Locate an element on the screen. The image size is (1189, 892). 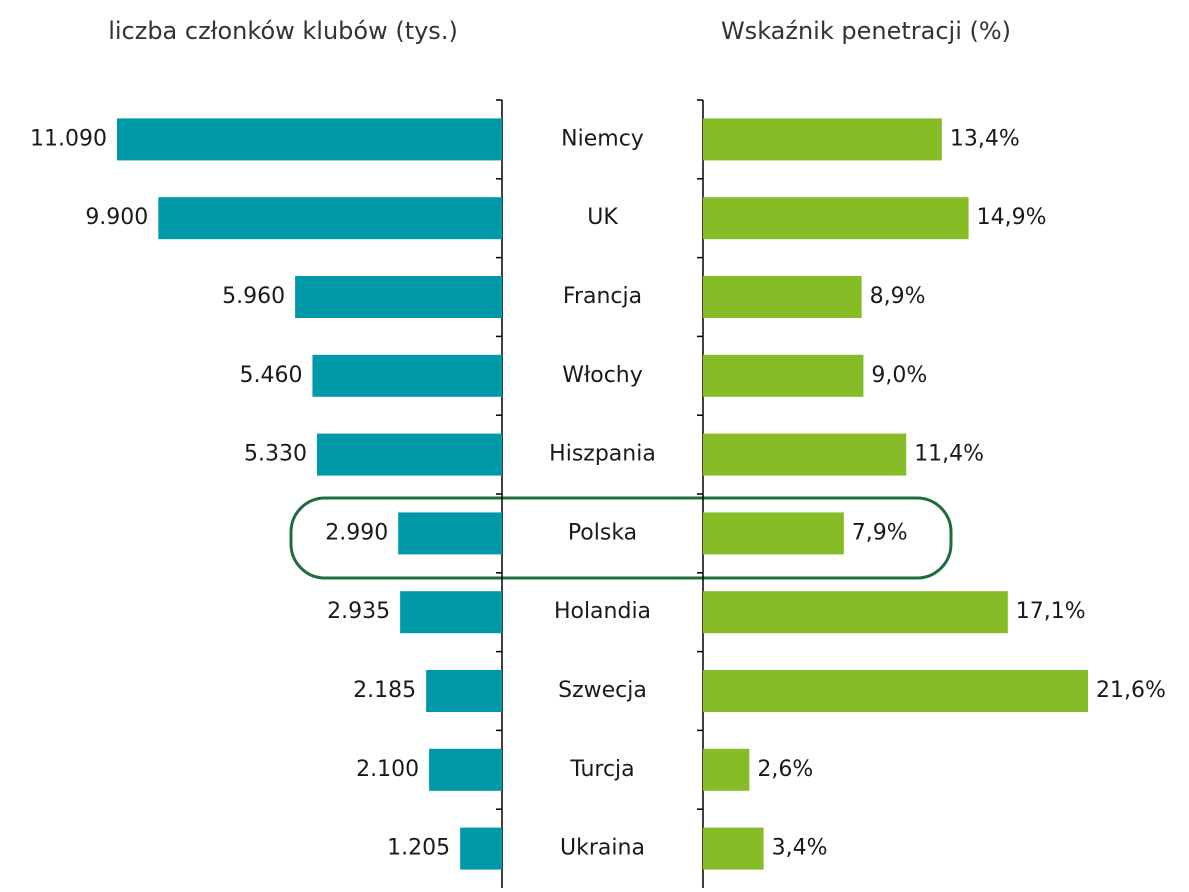
value-label: 14,9% is located at coordinates (1012, 217).